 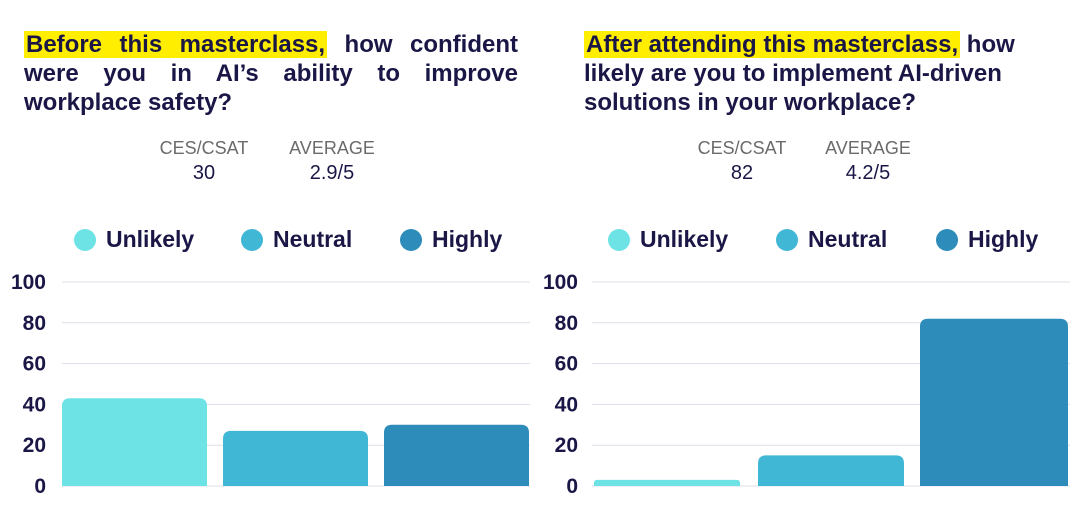 I want to click on stat-average: AVERAGE 2.9/5, so click(x=332, y=161).